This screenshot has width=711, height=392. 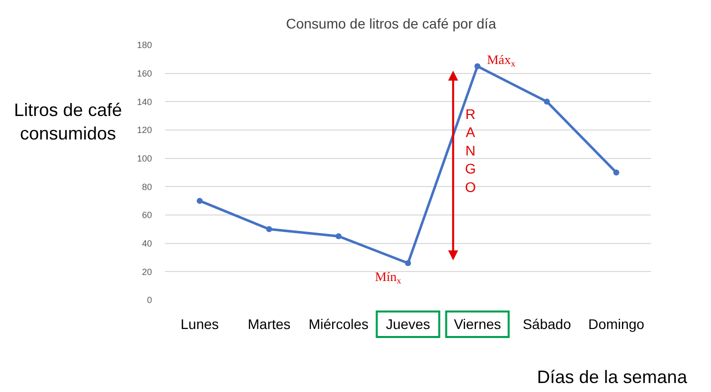 What do you see at coordinates (144, 130) in the screenshot?
I see `y-tick-label: 120` at bounding box center [144, 130].